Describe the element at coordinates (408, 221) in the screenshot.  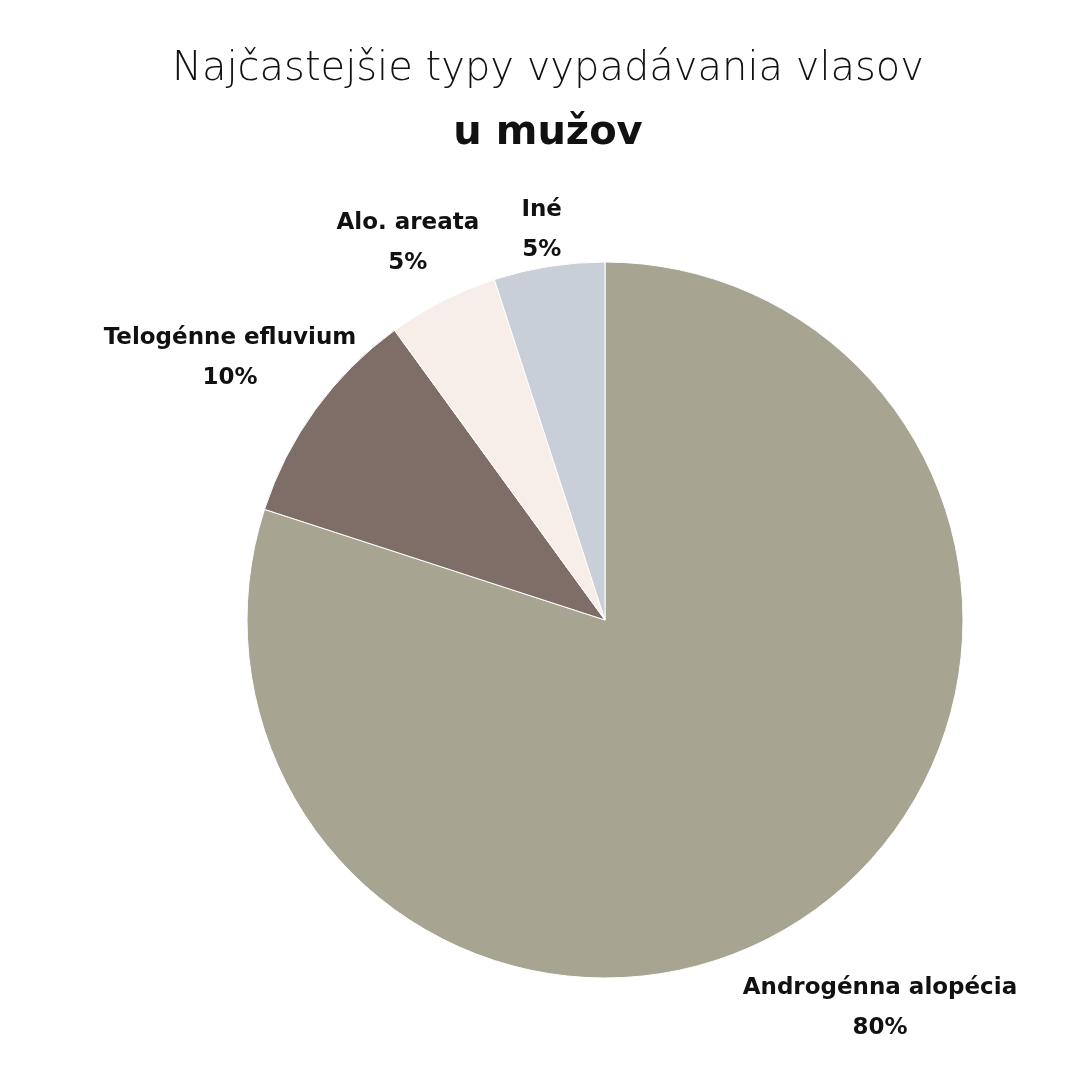
I see `slice-label: Alo. areata` at that location.